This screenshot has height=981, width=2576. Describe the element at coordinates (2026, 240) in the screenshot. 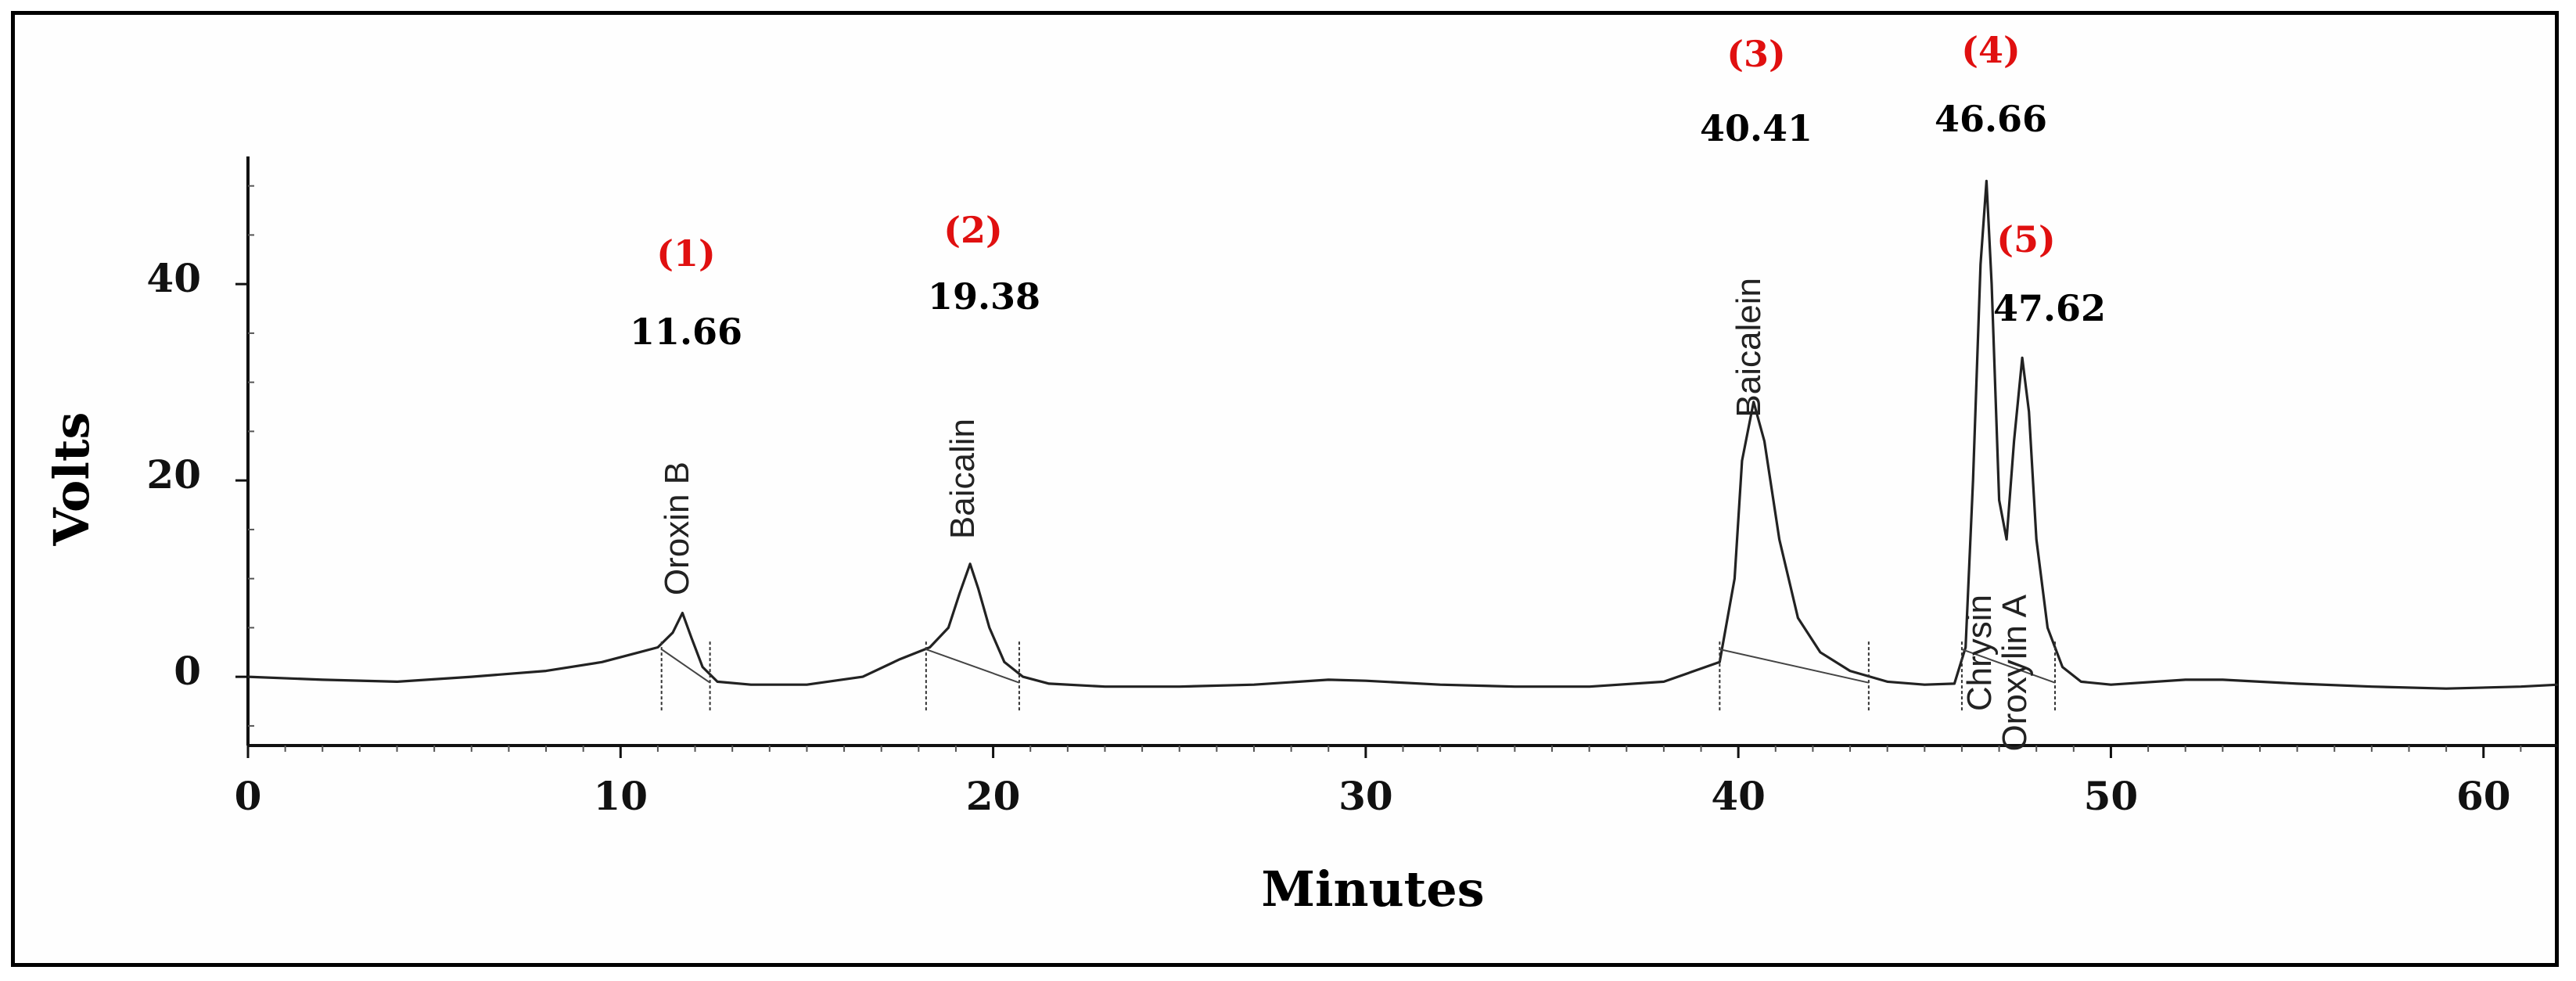

I see `peak-number-label: (5)` at that location.